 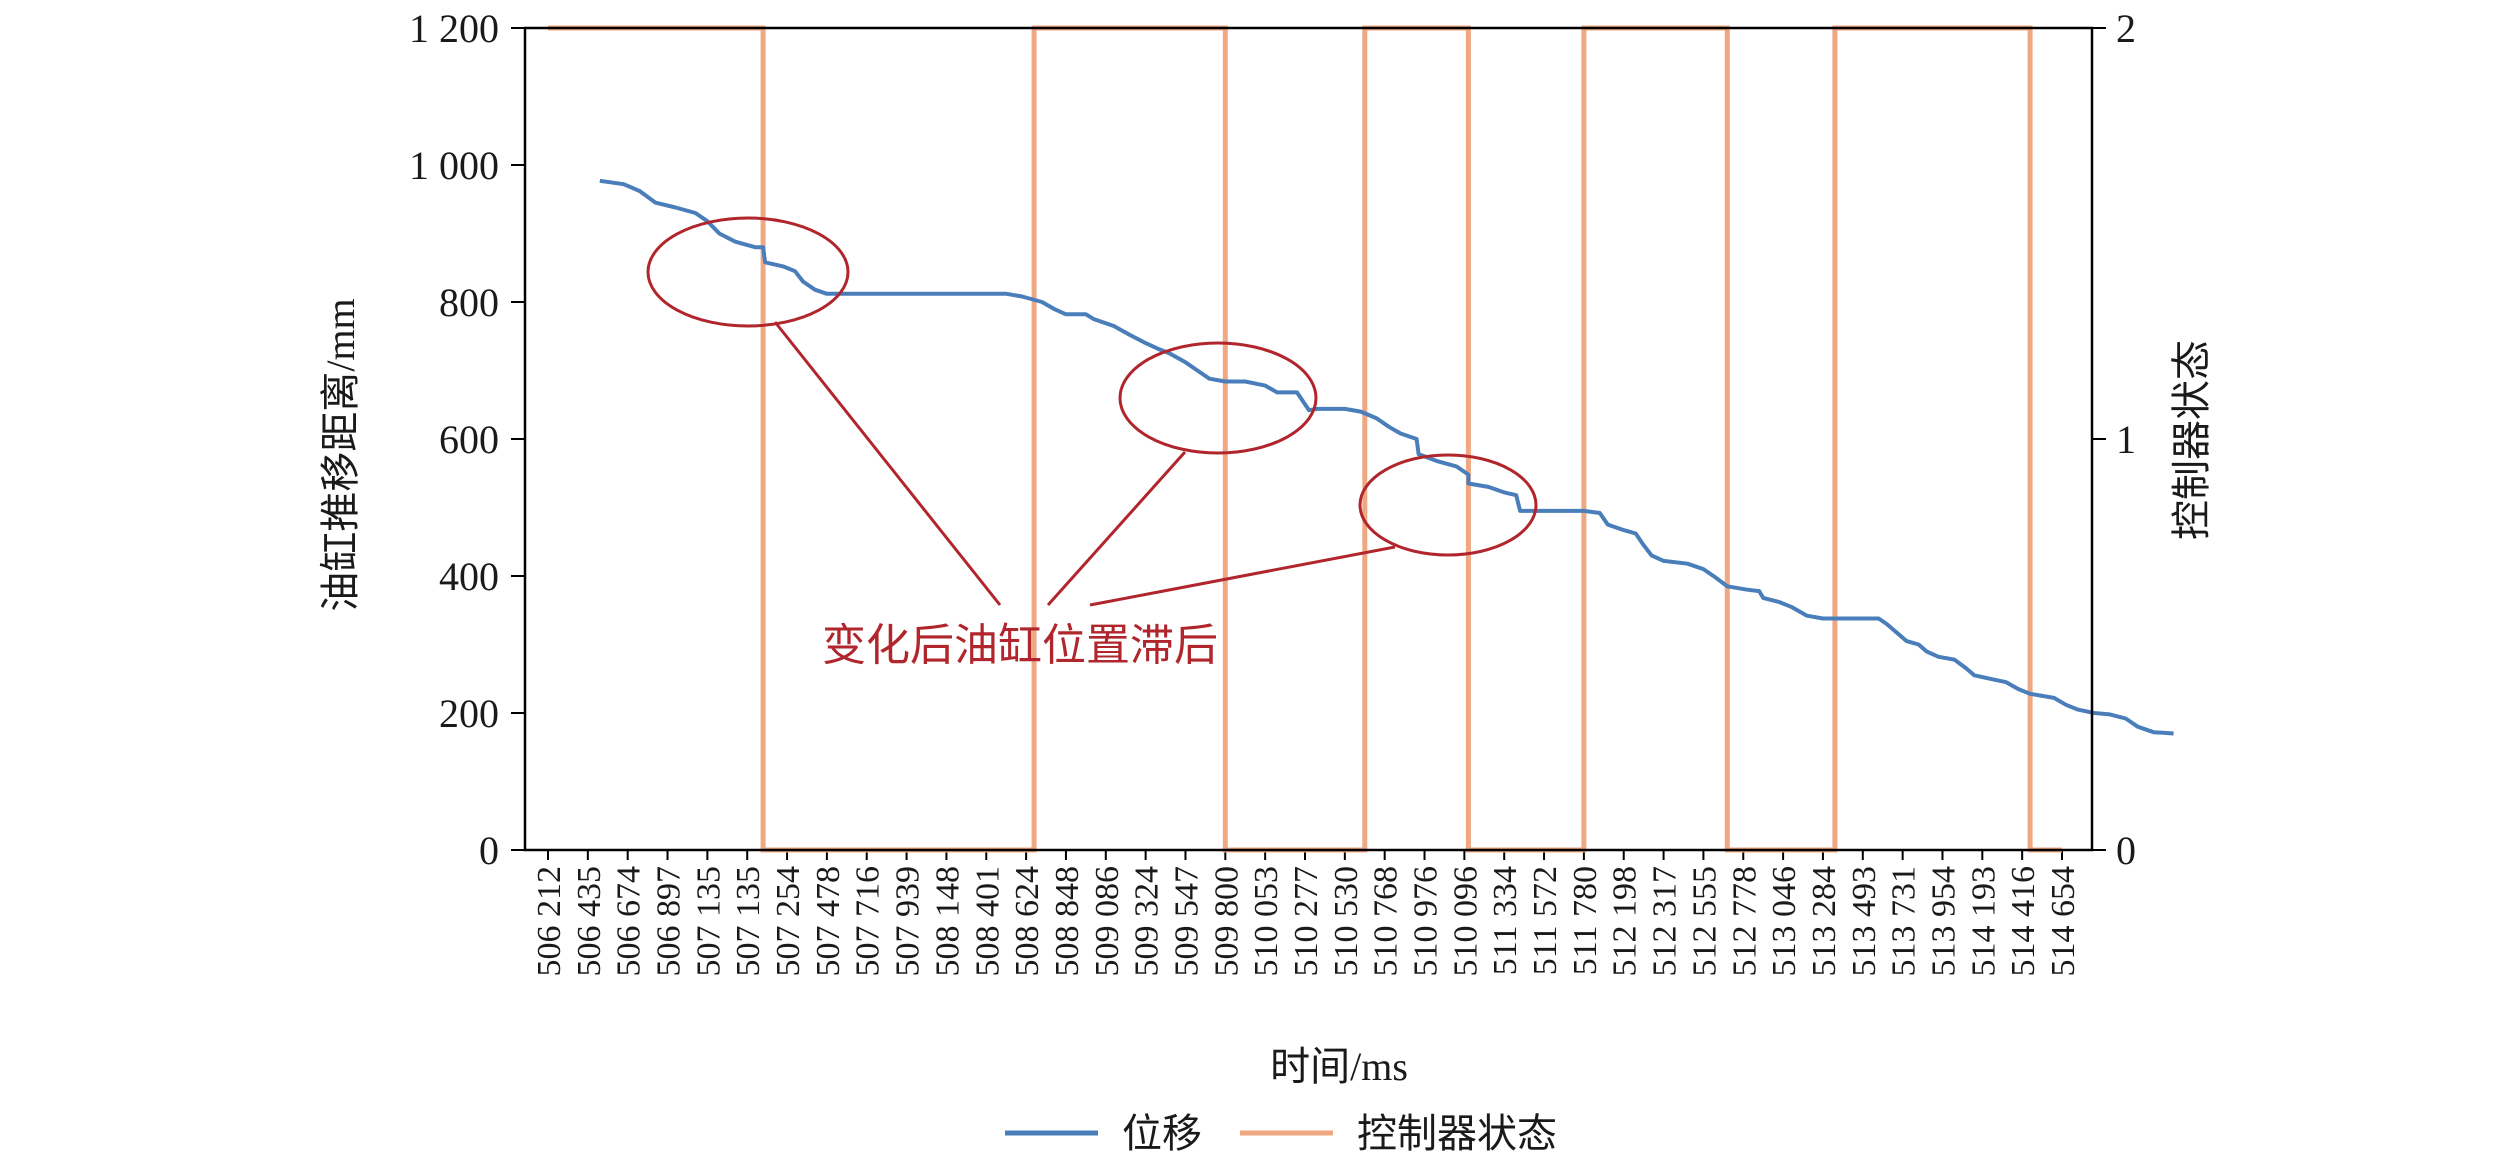 I want to click on y2-axis-ticks: 0 1 2, so click(x=2114, y=439).